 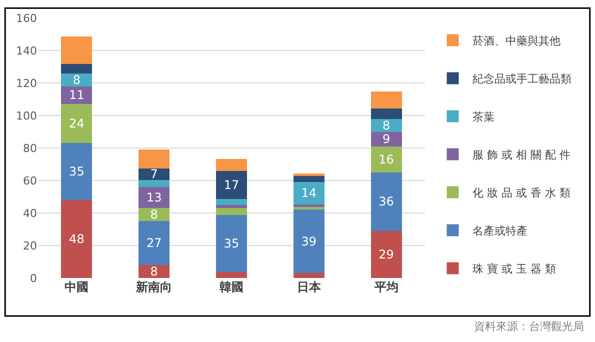 I want to click on legend-label: 紀念品或手工藝品類, so click(x=522, y=79).